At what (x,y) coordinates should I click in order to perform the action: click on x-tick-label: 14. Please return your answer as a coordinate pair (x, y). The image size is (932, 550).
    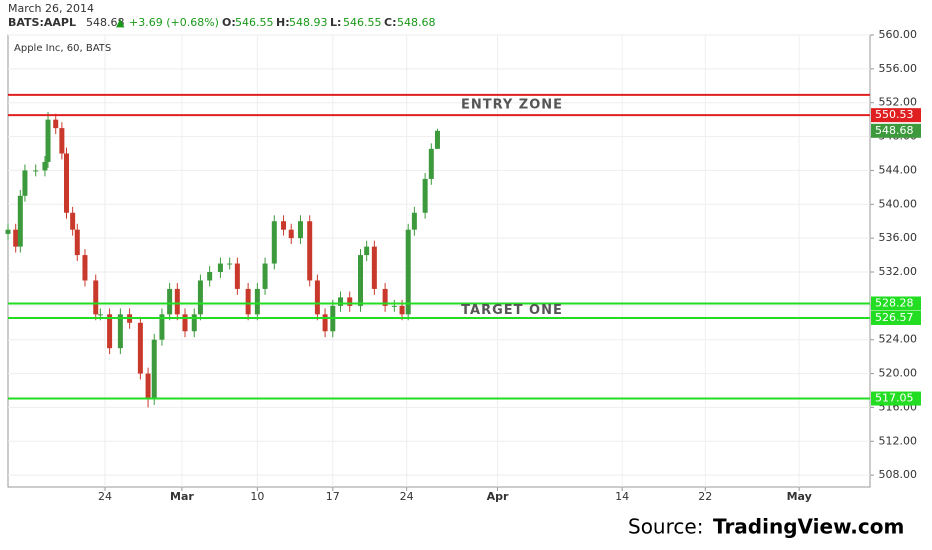
    Looking at the image, I should click on (622, 496).